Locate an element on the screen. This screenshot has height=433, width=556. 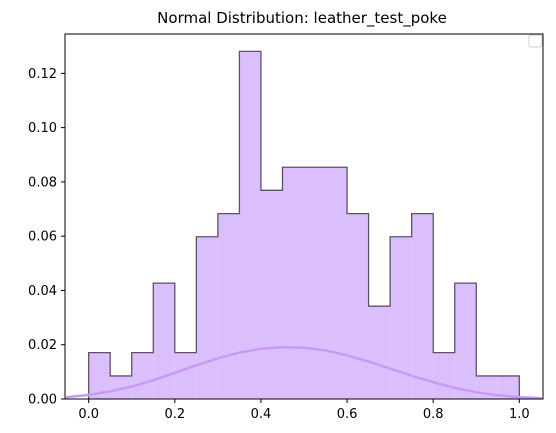
y-tick-label: 0.04 is located at coordinates (42, 291).